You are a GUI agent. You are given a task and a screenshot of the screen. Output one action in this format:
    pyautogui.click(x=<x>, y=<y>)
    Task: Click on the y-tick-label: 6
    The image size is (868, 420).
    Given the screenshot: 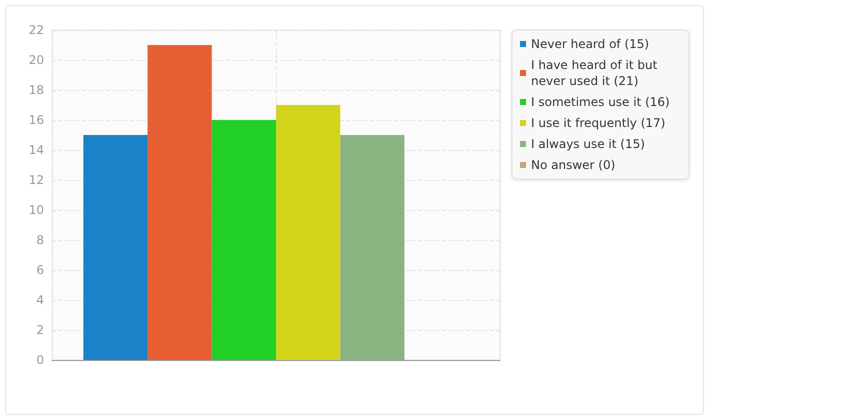 What is the action you would take?
    pyautogui.click(x=40, y=270)
    